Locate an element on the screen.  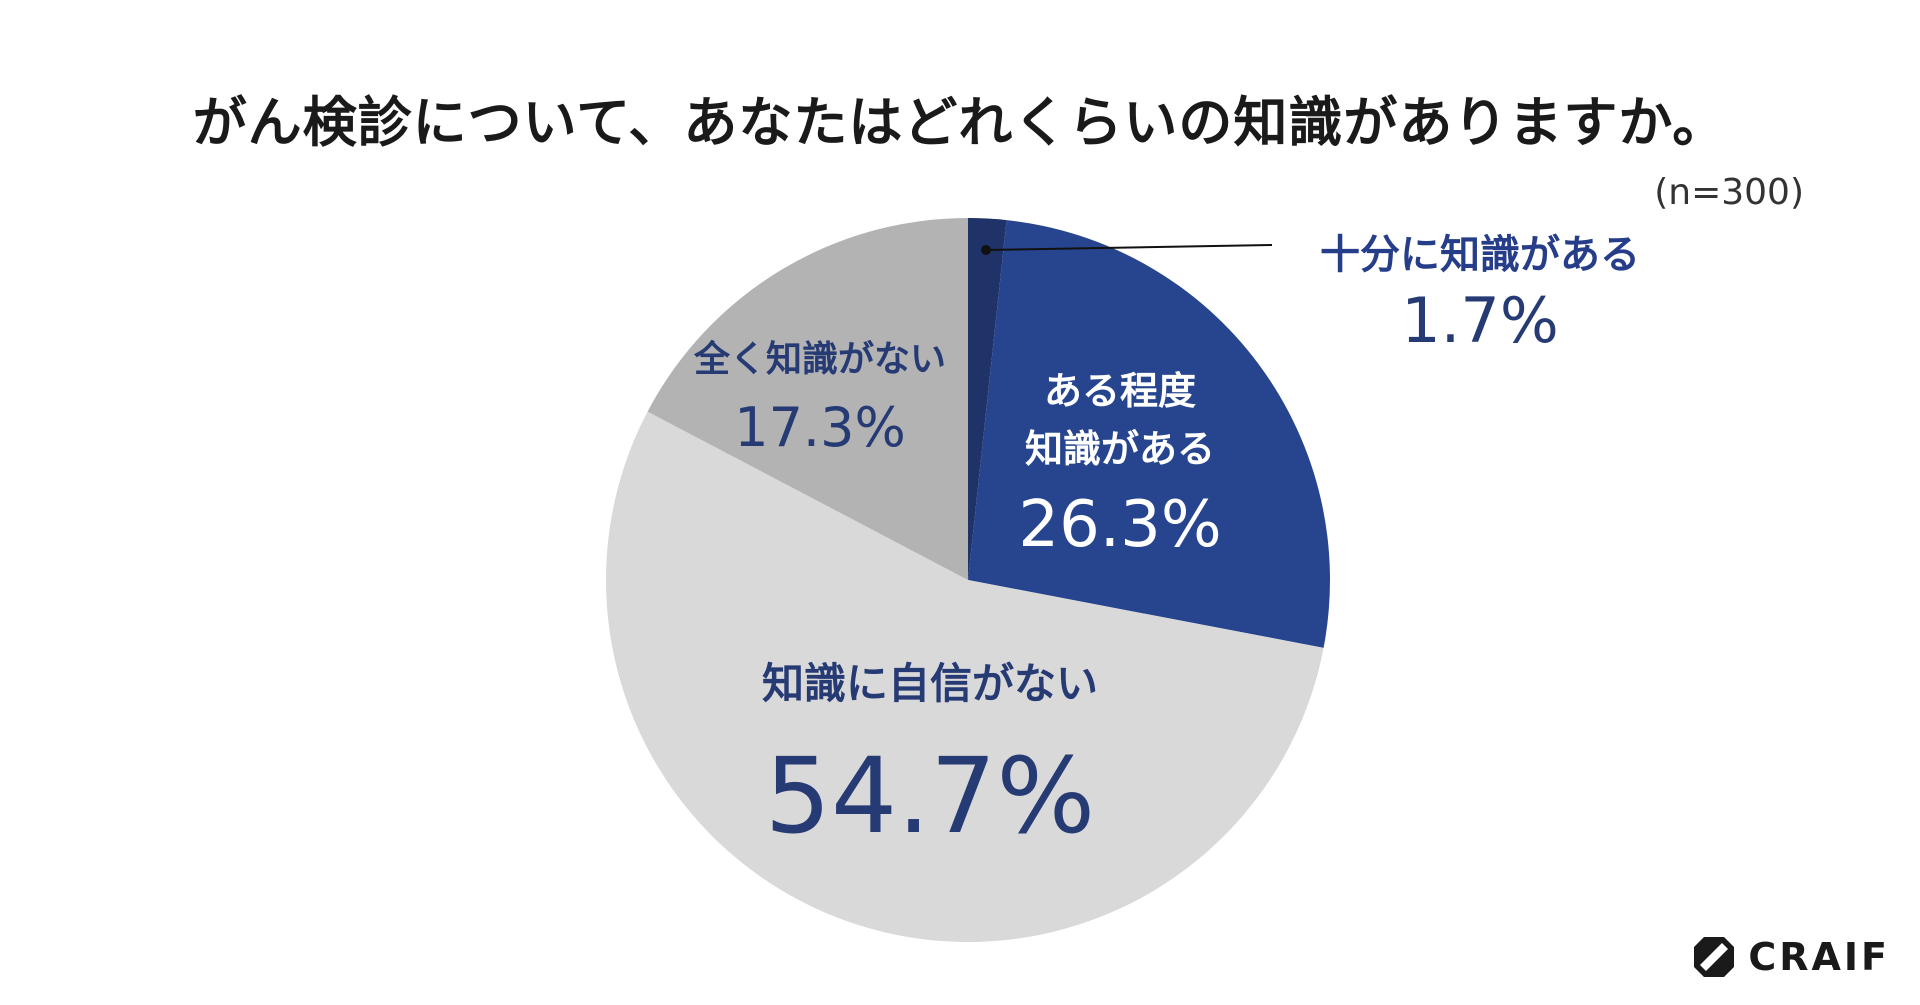
slice-percent: 54.7% is located at coordinates (930, 796).